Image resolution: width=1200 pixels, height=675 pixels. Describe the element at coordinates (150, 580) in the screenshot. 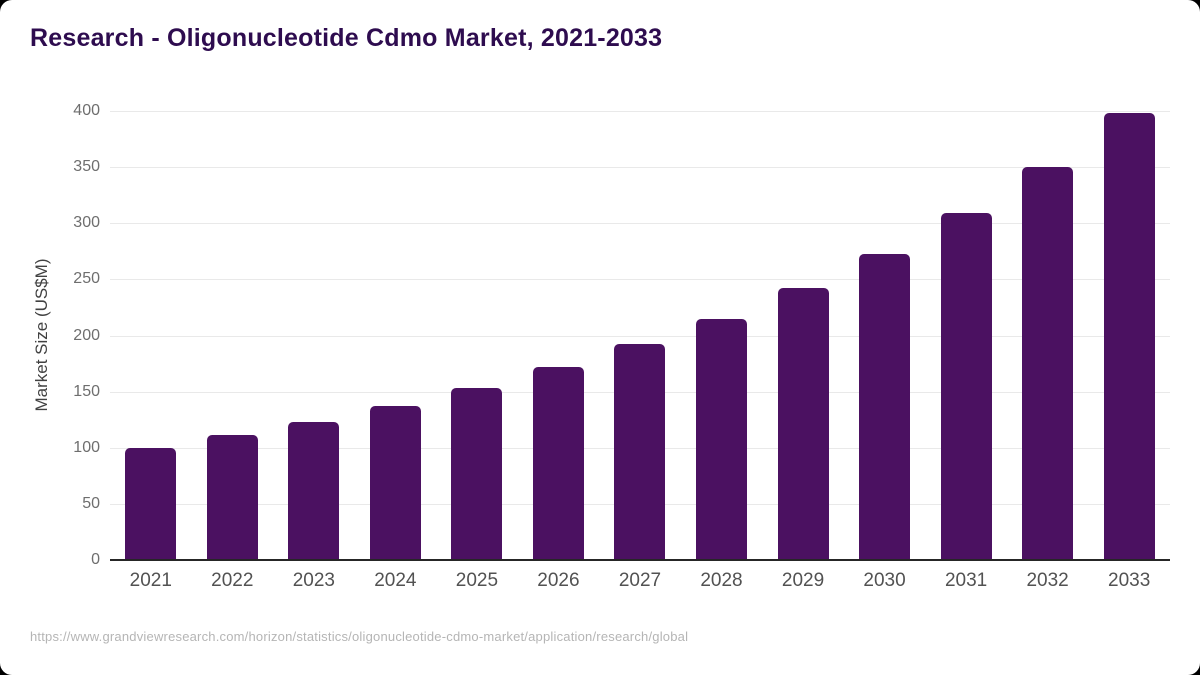

I see `x-tick-label-2021: 2021` at that location.